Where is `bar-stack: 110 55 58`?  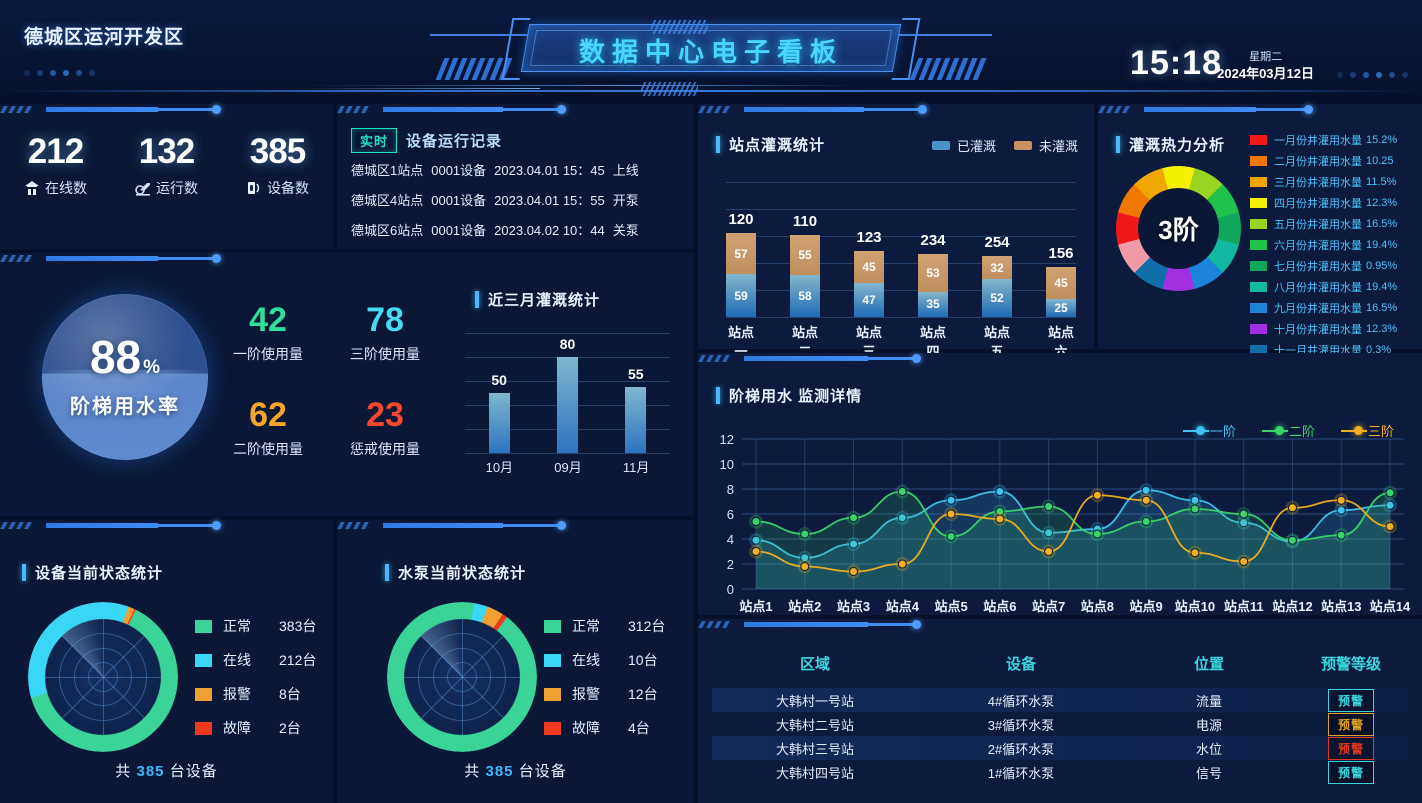
bar-stack: 110 55 58 is located at coordinates (805, 265).